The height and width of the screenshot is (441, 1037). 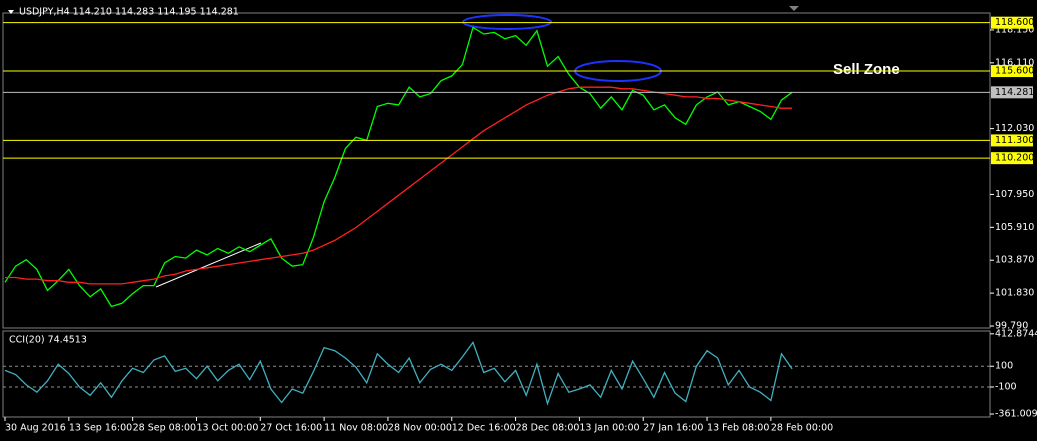 I want to click on y-tick-label: 105.910, so click(x=1014, y=227).